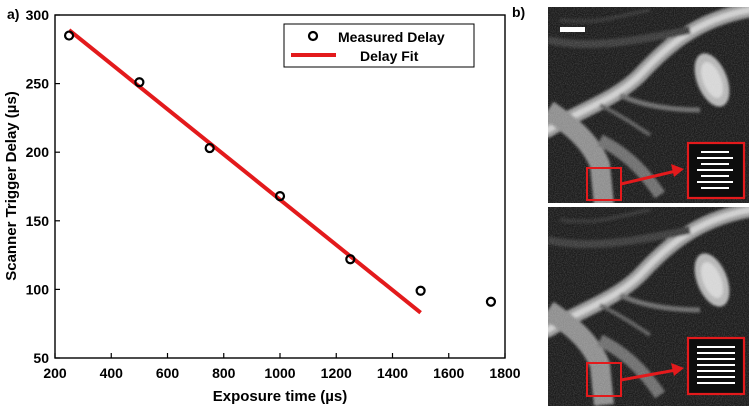  What do you see at coordinates (224, 373) in the screenshot?
I see `x-tick-label: 800` at bounding box center [224, 373].